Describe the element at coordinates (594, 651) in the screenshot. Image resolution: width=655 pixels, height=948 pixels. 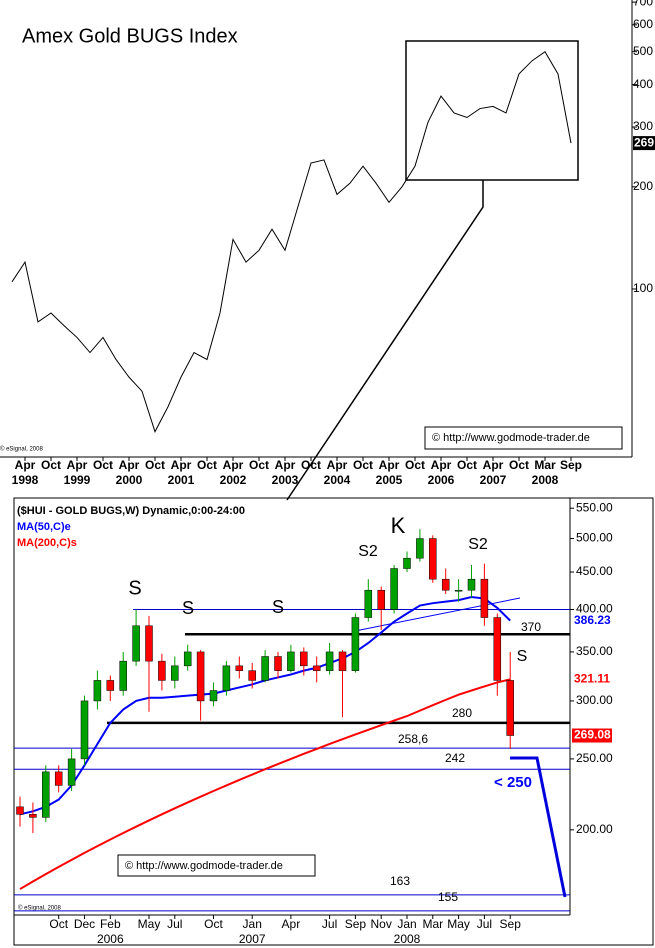
I see `y-tick-label: 350.00` at that location.